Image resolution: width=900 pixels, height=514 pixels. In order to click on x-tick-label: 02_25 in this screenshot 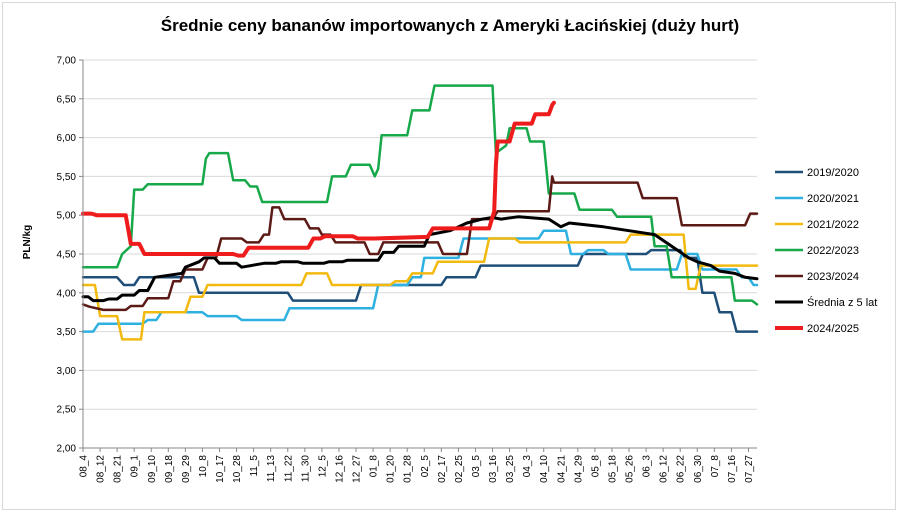, I will do `click(459, 469)`.